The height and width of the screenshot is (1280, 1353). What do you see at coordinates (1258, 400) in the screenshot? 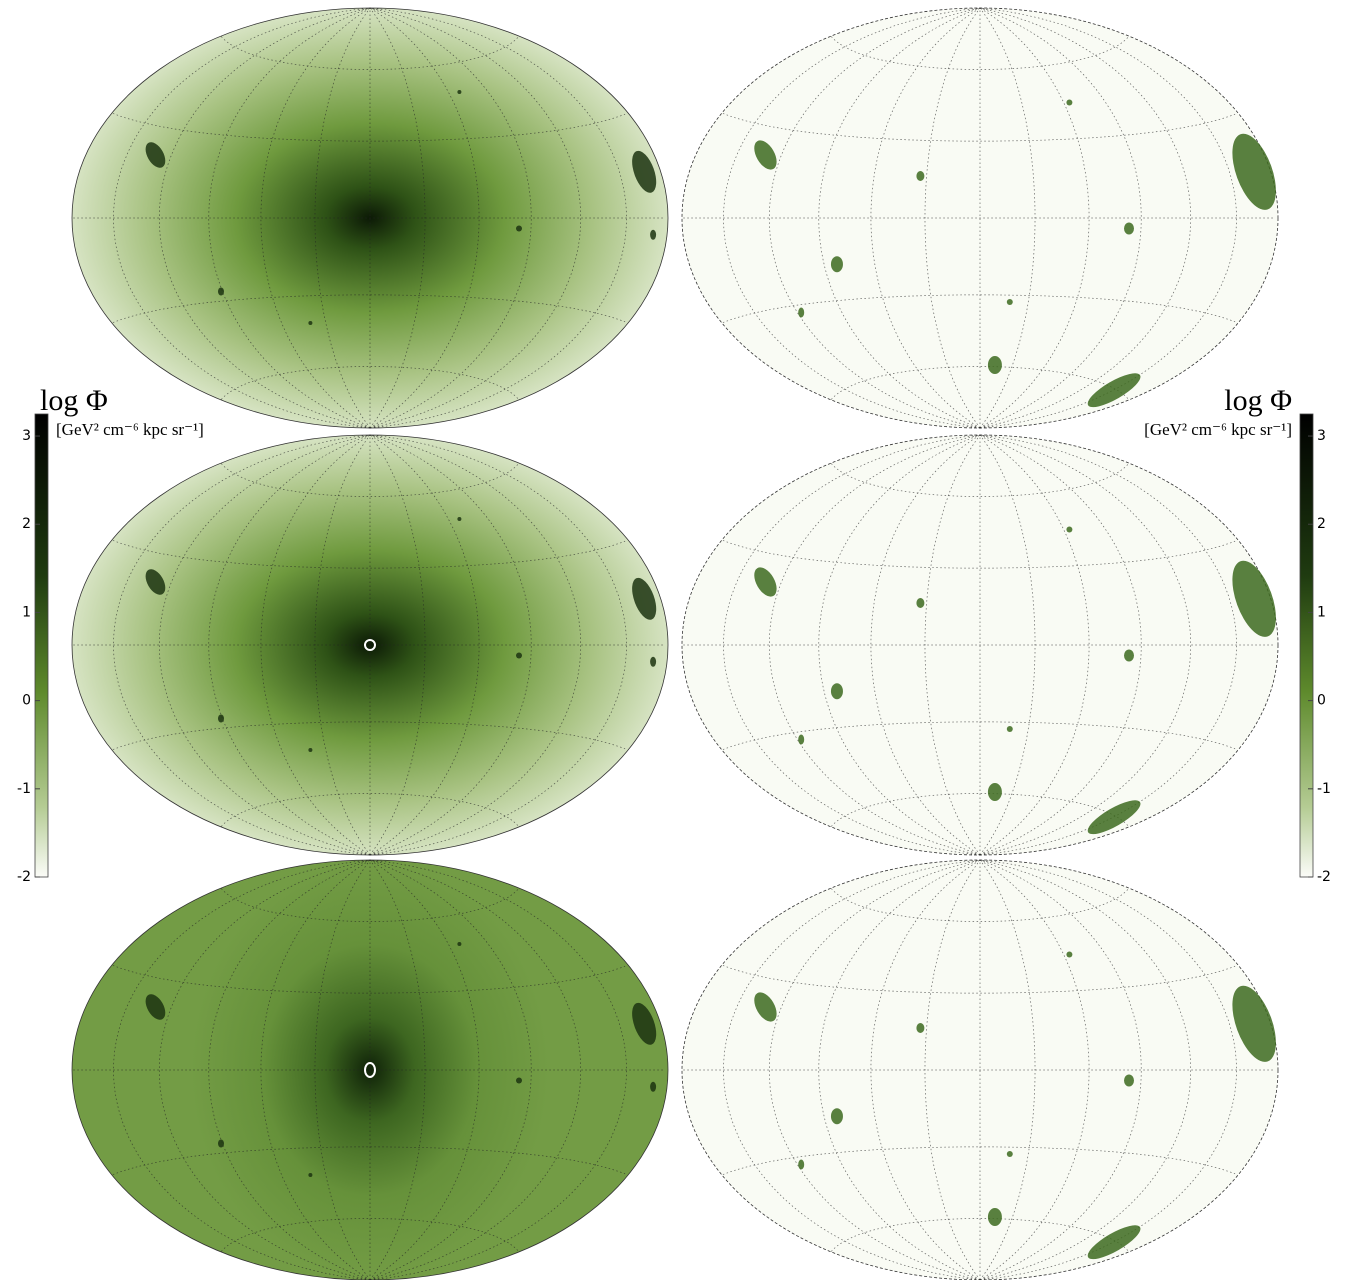
I see `colorbar-title: log Φ` at bounding box center [1258, 400].